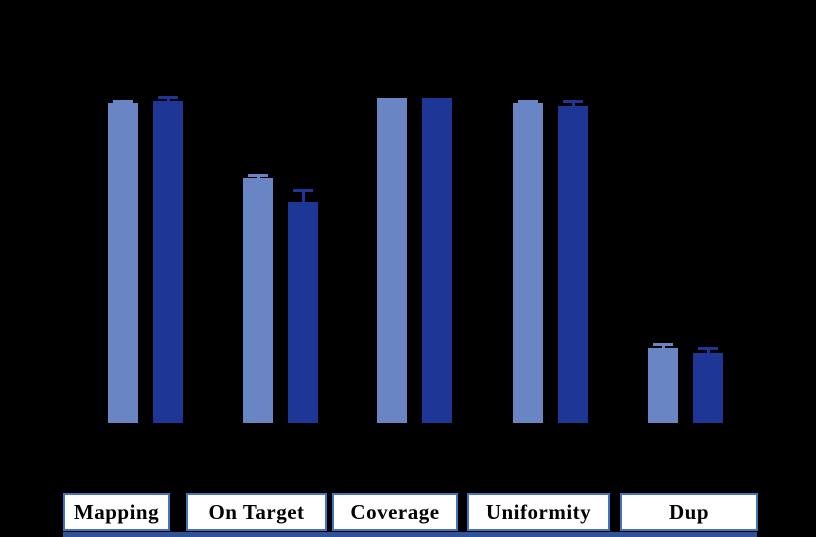 This screenshot has width=816, height=537. I want to click on category-label-mapping: Mapping, so click(116, 512).